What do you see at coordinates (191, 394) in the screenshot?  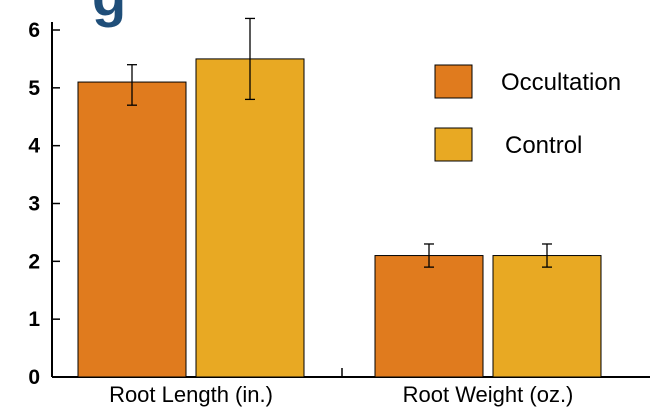 I see `x-tick-label: Root Length (in.)` at bounding box center [191, 394].